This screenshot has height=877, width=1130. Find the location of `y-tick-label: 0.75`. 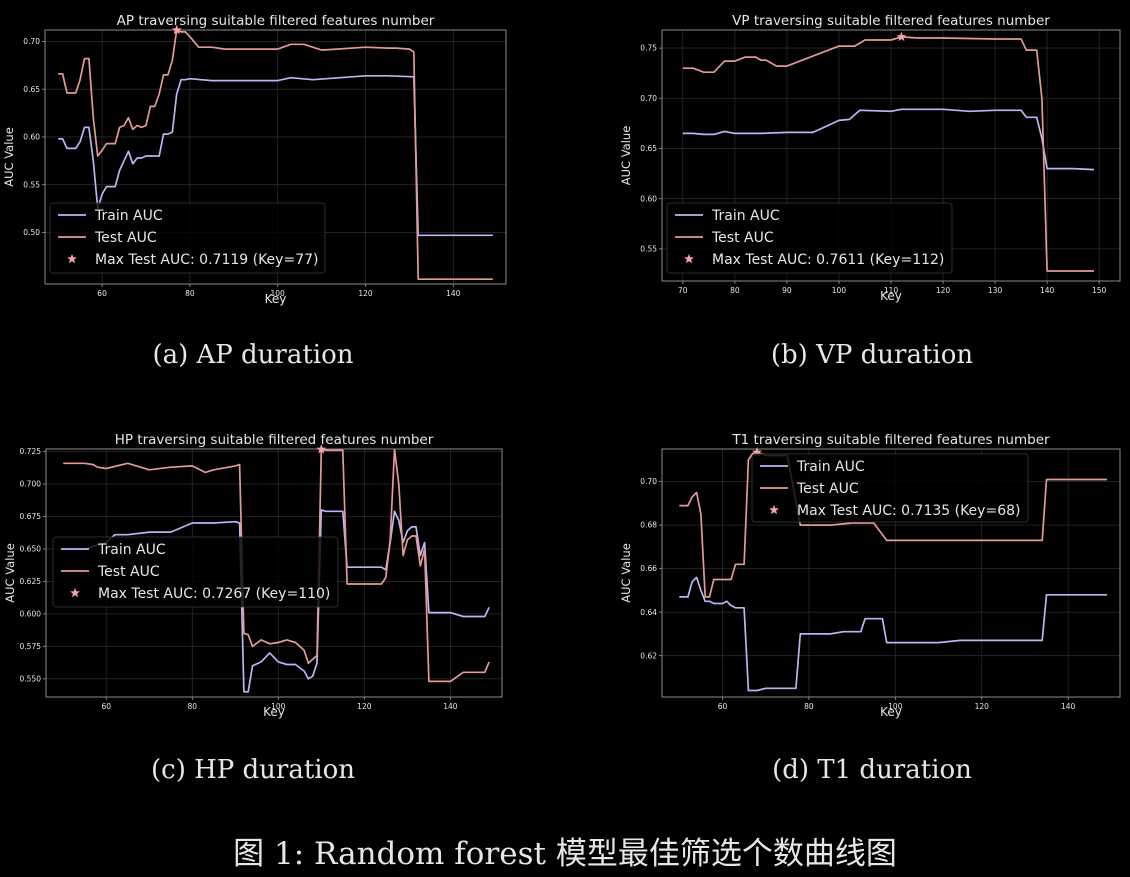

y-tick-label: 0.75 is located at coordinates (648, 48).